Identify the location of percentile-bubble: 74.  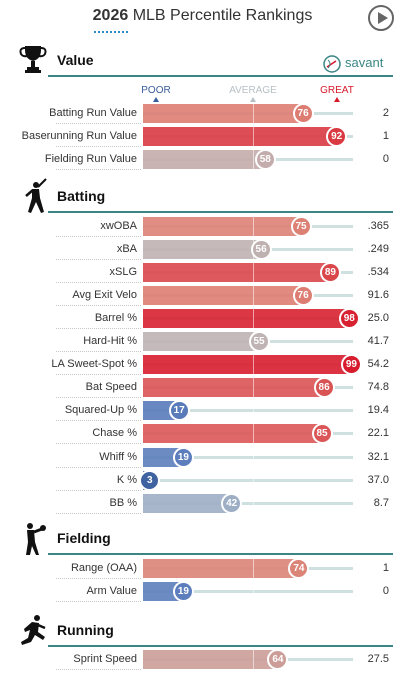
(299, 568).